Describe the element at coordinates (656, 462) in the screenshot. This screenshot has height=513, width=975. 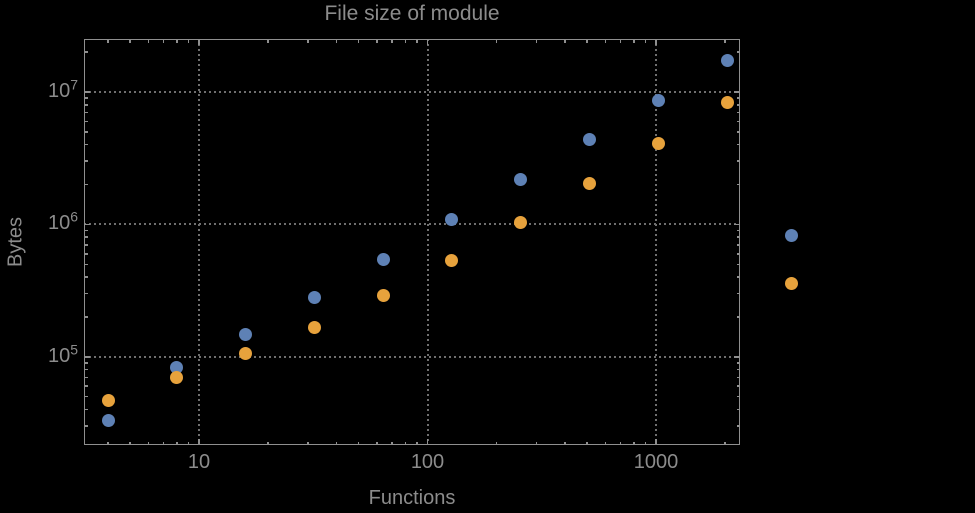
I see `x-tick-label: 1000` at that location.